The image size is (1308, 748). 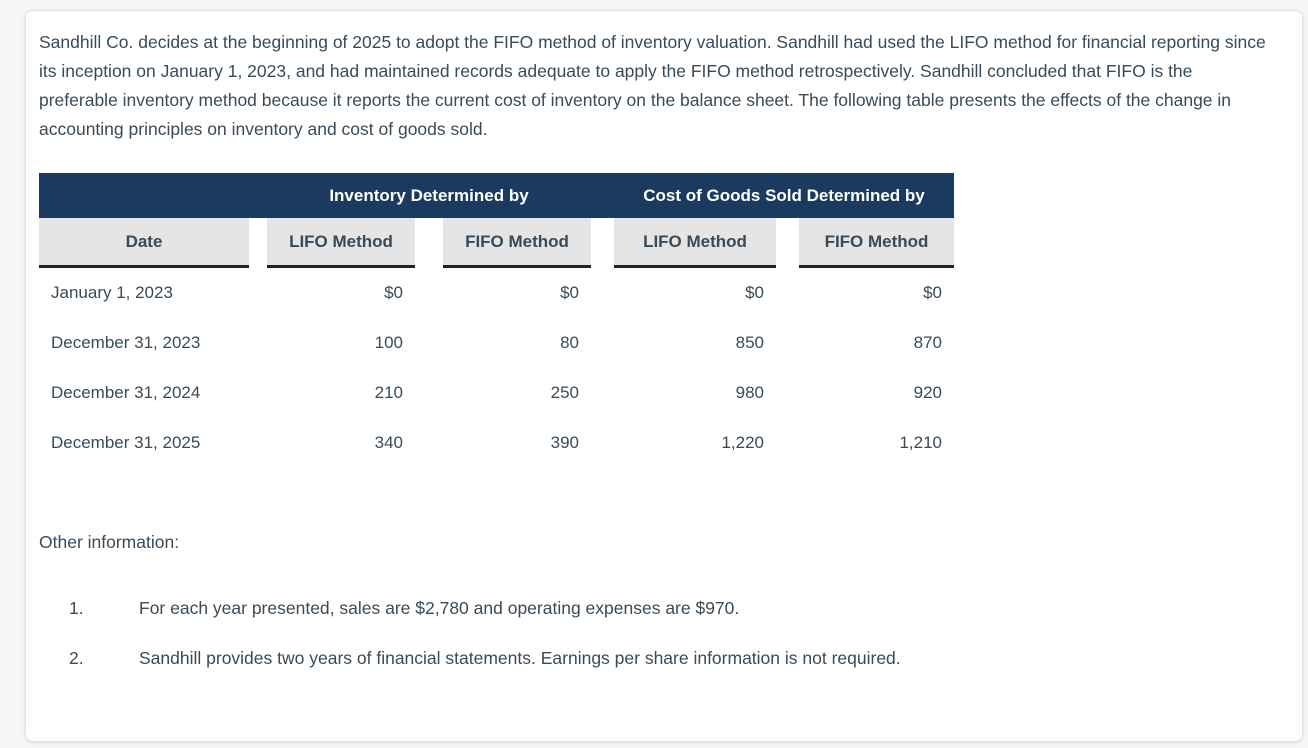 I want to click on row-value-inv-fifo: 390, so click(x=564, y=442).